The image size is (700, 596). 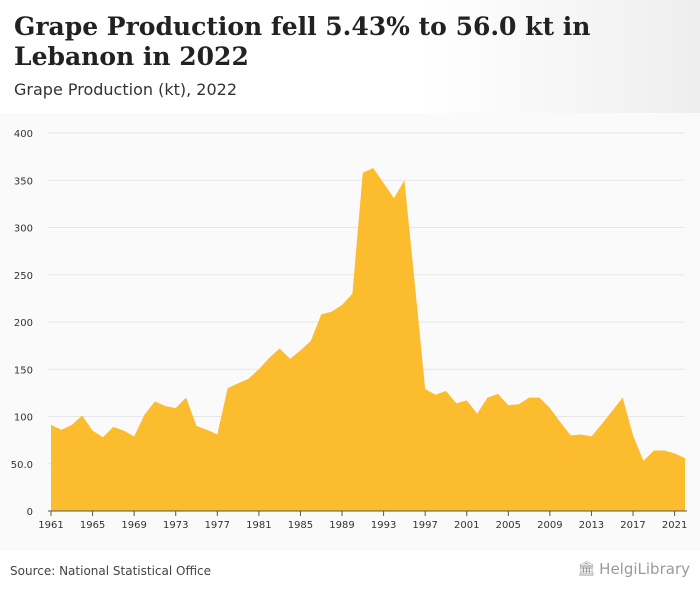 I want to click on x-tick-label: 2013, so click(x=591, y=525).